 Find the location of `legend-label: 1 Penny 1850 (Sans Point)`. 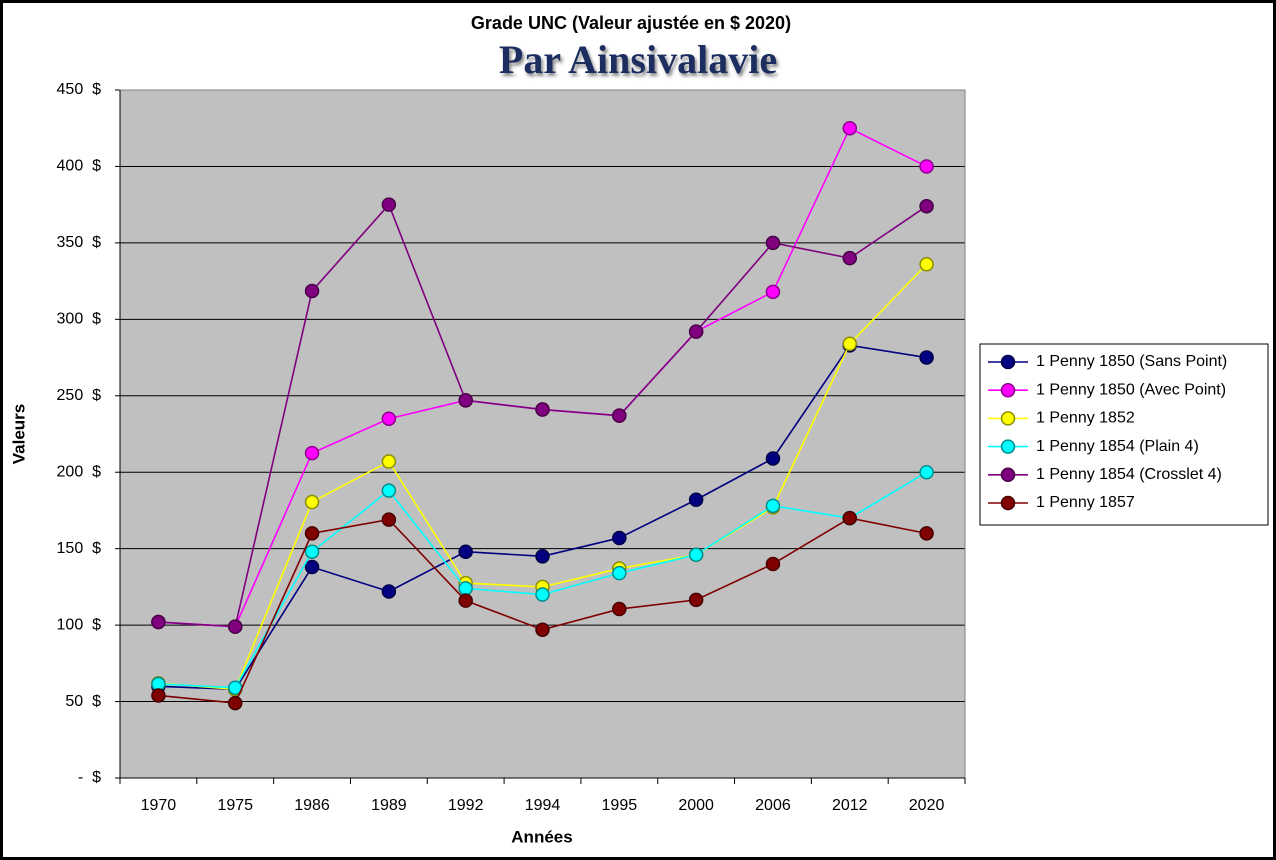

legend-label: 1 Penny 1850 (Sans Point) is located at coordinates (1131, 361).